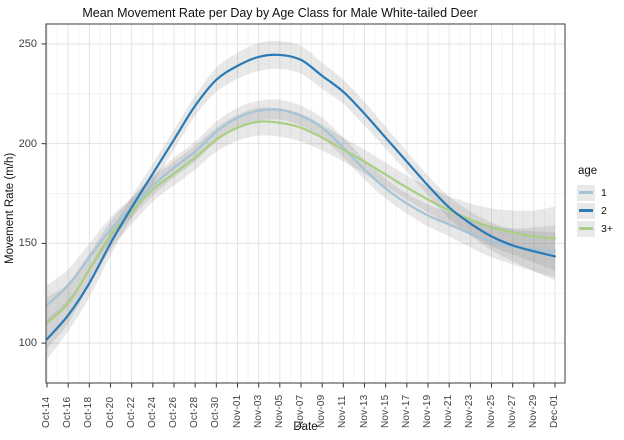 Image resolution: width=624 pixels, height=440 pixels. Describe the element at coordinates (152, 412) in the screenshot. I see `x-tick-label: Oct-24` at that location.